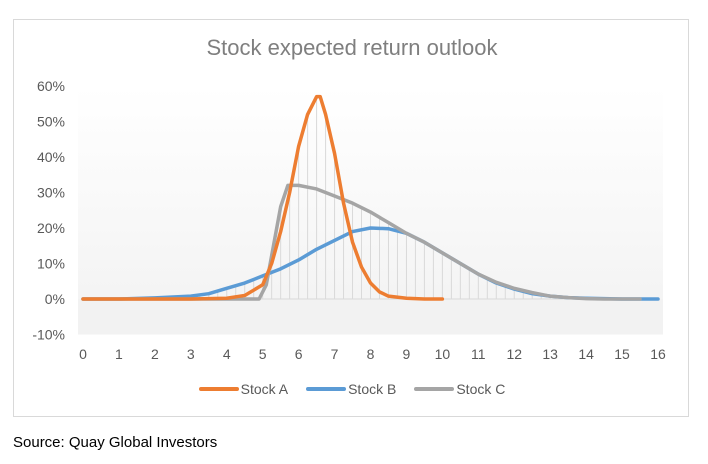  What do you see at coordinates (263, 354) in the screenshot?
I see `x-tick-label: 5` at bounding box center [263, 354].